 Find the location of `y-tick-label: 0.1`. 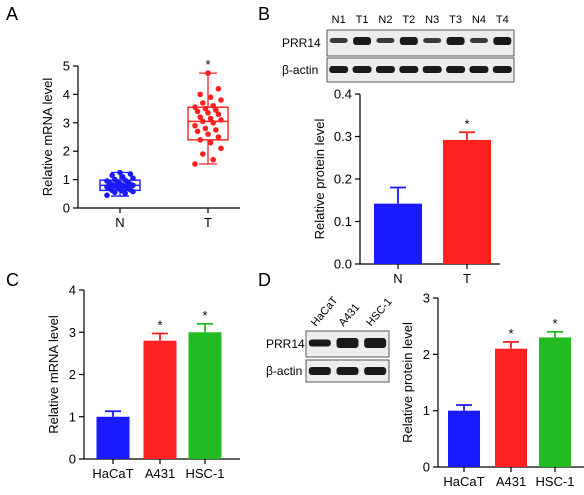

y-tick-label: 0.1 is located at coordinates (343, 221).